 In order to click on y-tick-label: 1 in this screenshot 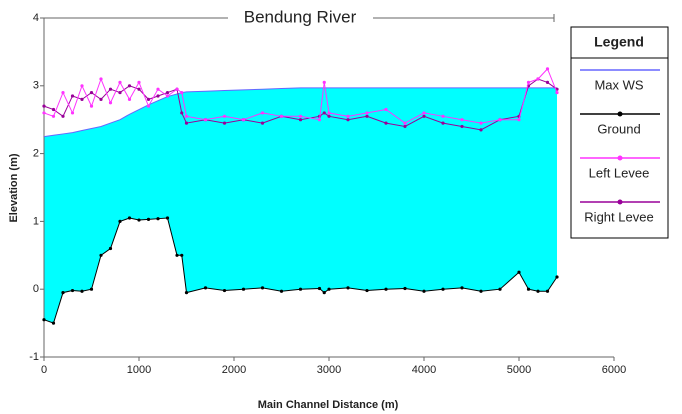, I will do `click(36, 221)`.